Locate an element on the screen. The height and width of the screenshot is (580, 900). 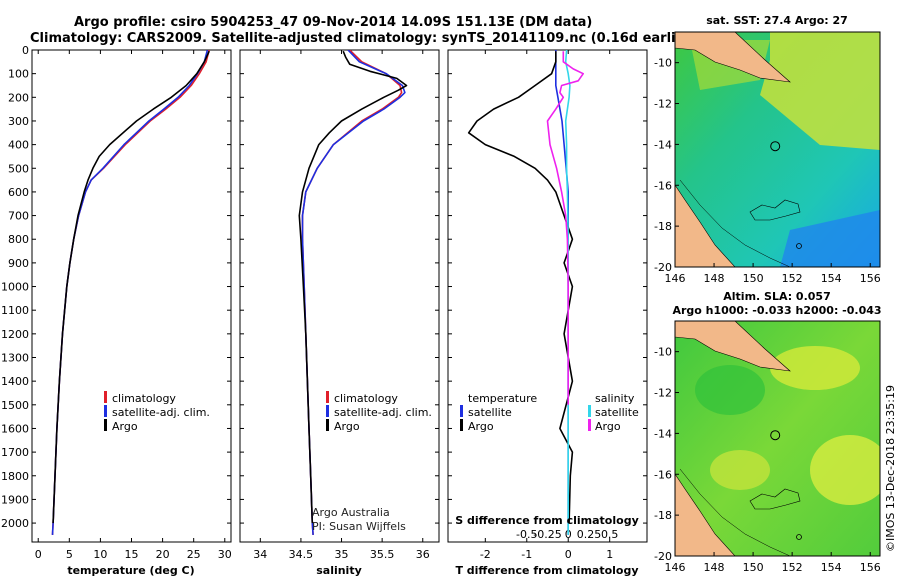
sla-map-title-line2: Argo h1000: -0.033 h2000: -0.043 is located at coordinates (776, 310).